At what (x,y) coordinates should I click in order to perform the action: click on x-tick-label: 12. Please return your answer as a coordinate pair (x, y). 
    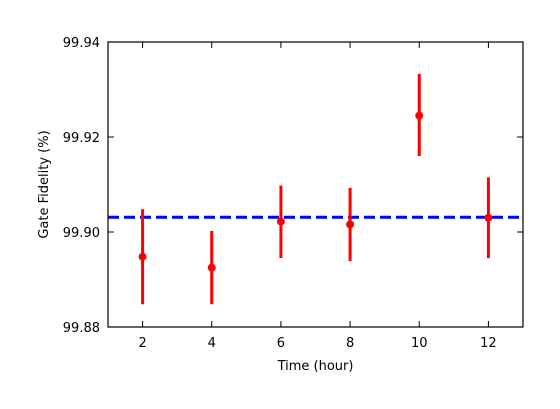
    Looking at the image, I should click on (488, 343).